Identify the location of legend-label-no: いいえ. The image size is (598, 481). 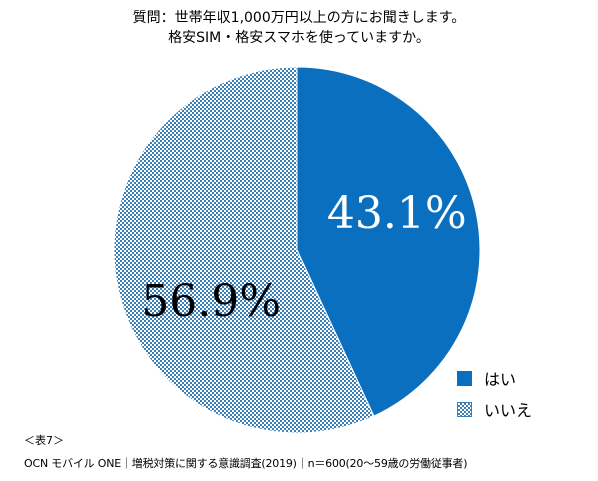
(508, 410).